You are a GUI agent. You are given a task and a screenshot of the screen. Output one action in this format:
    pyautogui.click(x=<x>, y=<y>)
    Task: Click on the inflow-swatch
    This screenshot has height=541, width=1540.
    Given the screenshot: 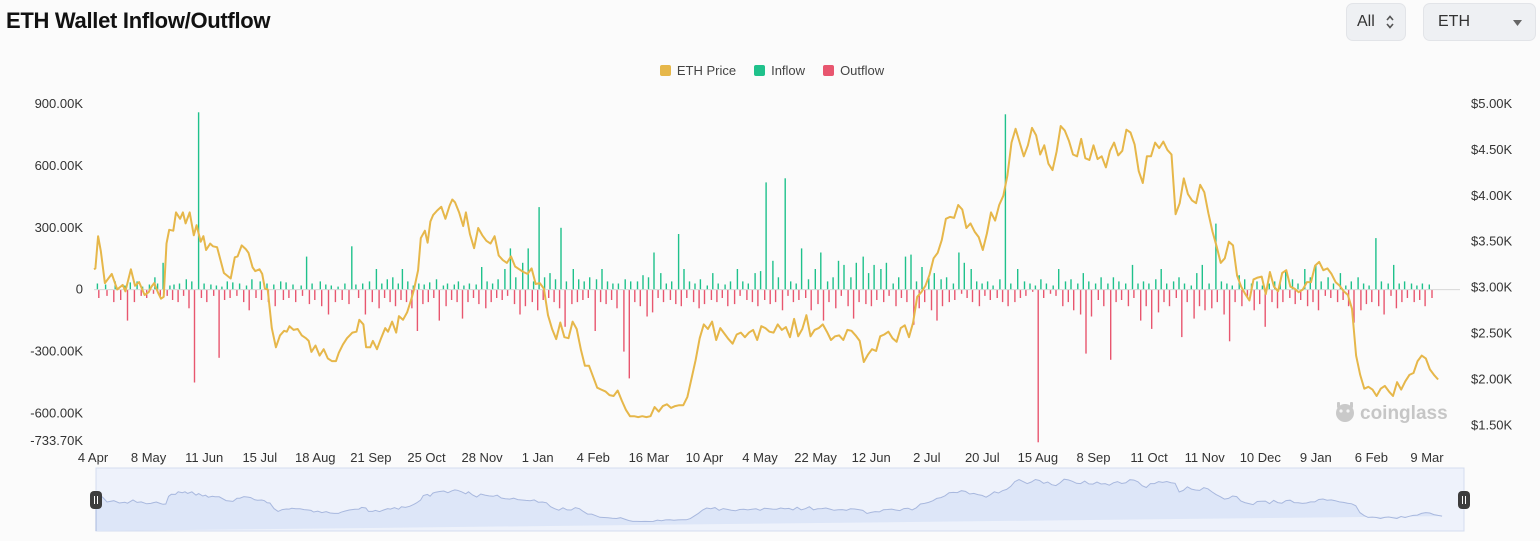 What is the action you would take?
    pyautogui.click(x=760, y=70)
    